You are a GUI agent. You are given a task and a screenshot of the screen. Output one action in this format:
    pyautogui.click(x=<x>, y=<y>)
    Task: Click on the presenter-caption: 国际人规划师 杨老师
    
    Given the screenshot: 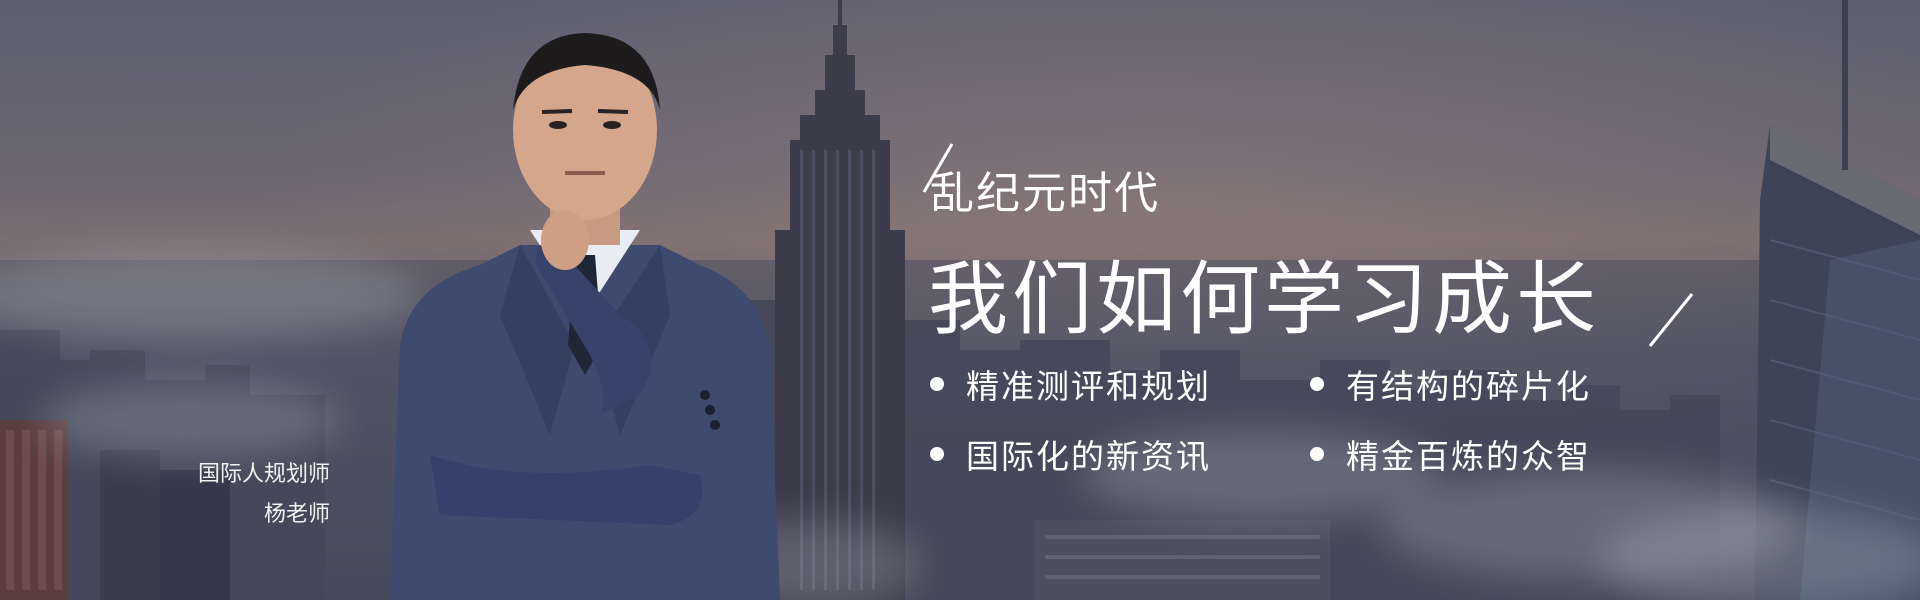 What is the action you would take?
    pyautogui.click(x=235, y=495)
    